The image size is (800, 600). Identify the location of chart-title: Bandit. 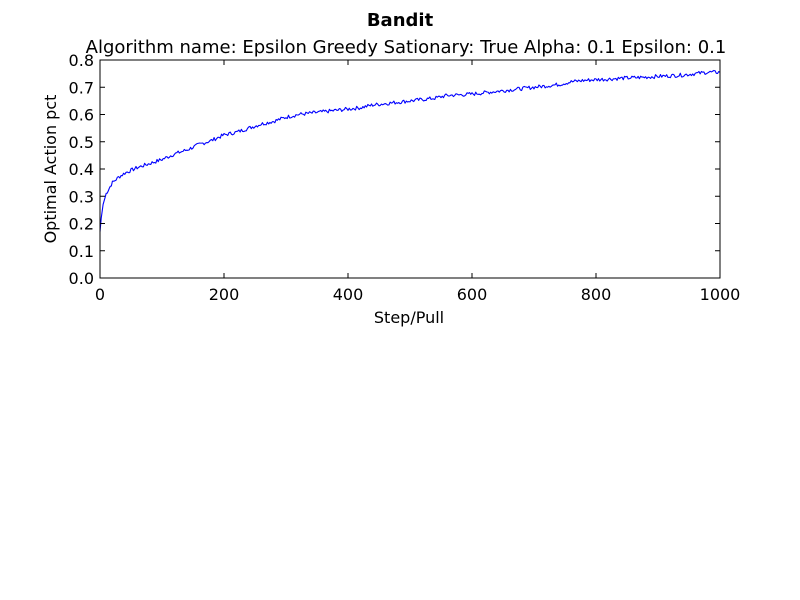
(400, 20).